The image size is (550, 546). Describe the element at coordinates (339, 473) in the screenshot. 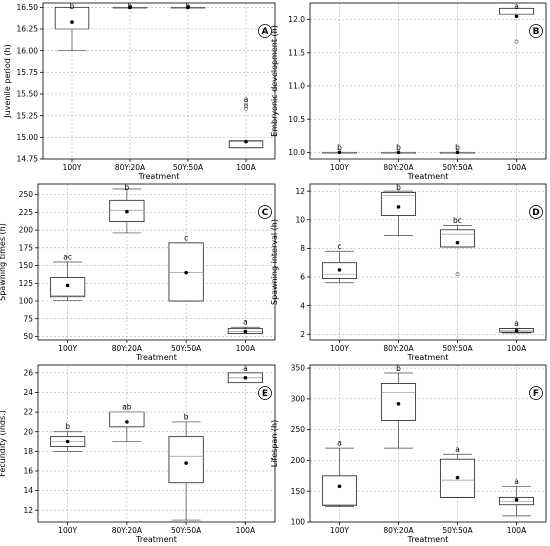

I see `box-100Y: a` at that location.